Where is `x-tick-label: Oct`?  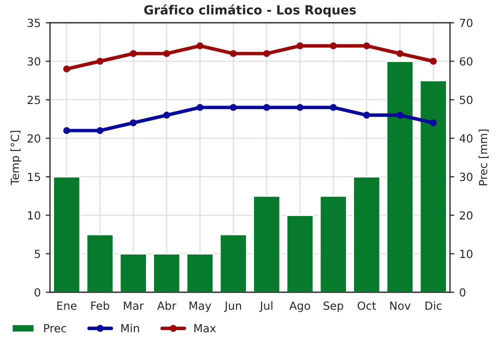
x-tick-label: Oct is located at coordinates (367, 305).